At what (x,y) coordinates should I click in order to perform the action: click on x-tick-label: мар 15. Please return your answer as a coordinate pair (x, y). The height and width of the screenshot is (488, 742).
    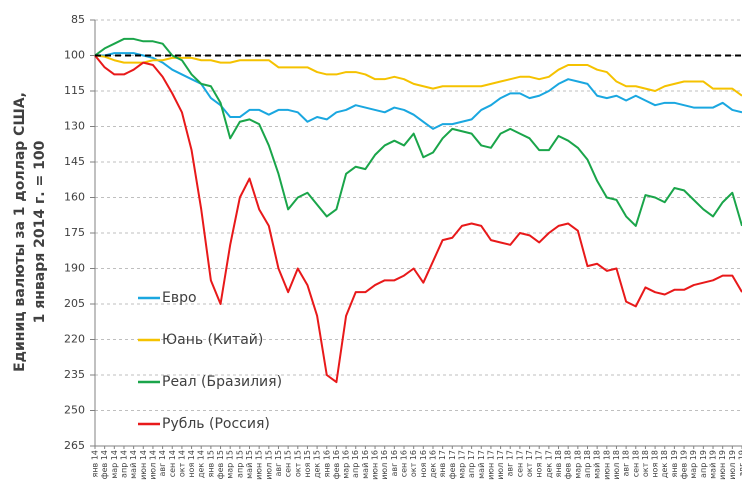
    Looking at the image, I should click on (230, 464).